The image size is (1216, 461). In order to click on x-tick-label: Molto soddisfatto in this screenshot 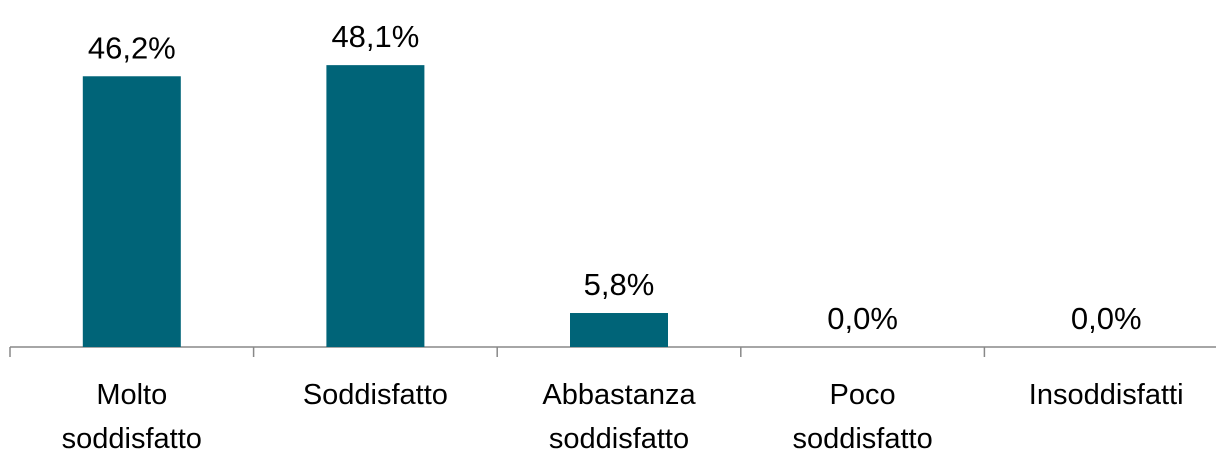, I will do `click(131, 417)`.